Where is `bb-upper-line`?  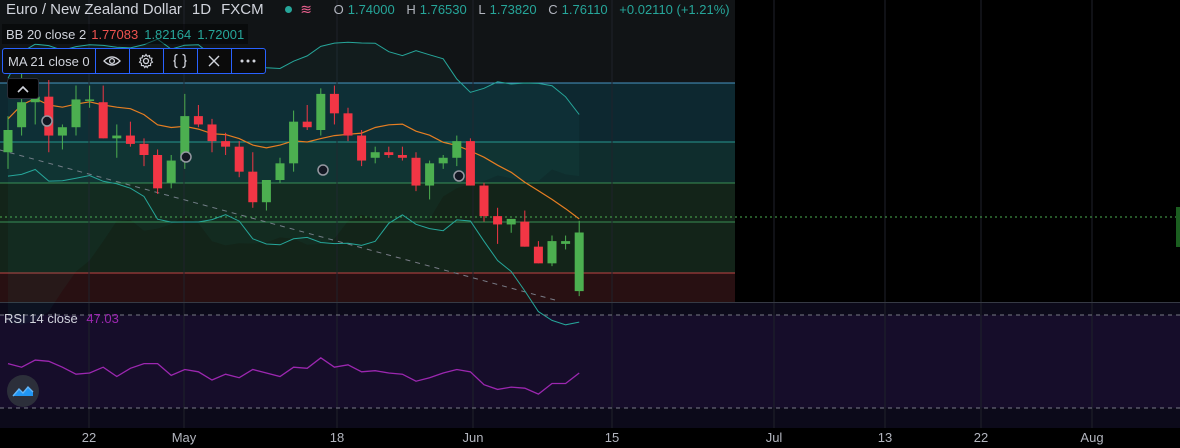
bb-upper-line is located at coordinates (293, 76).